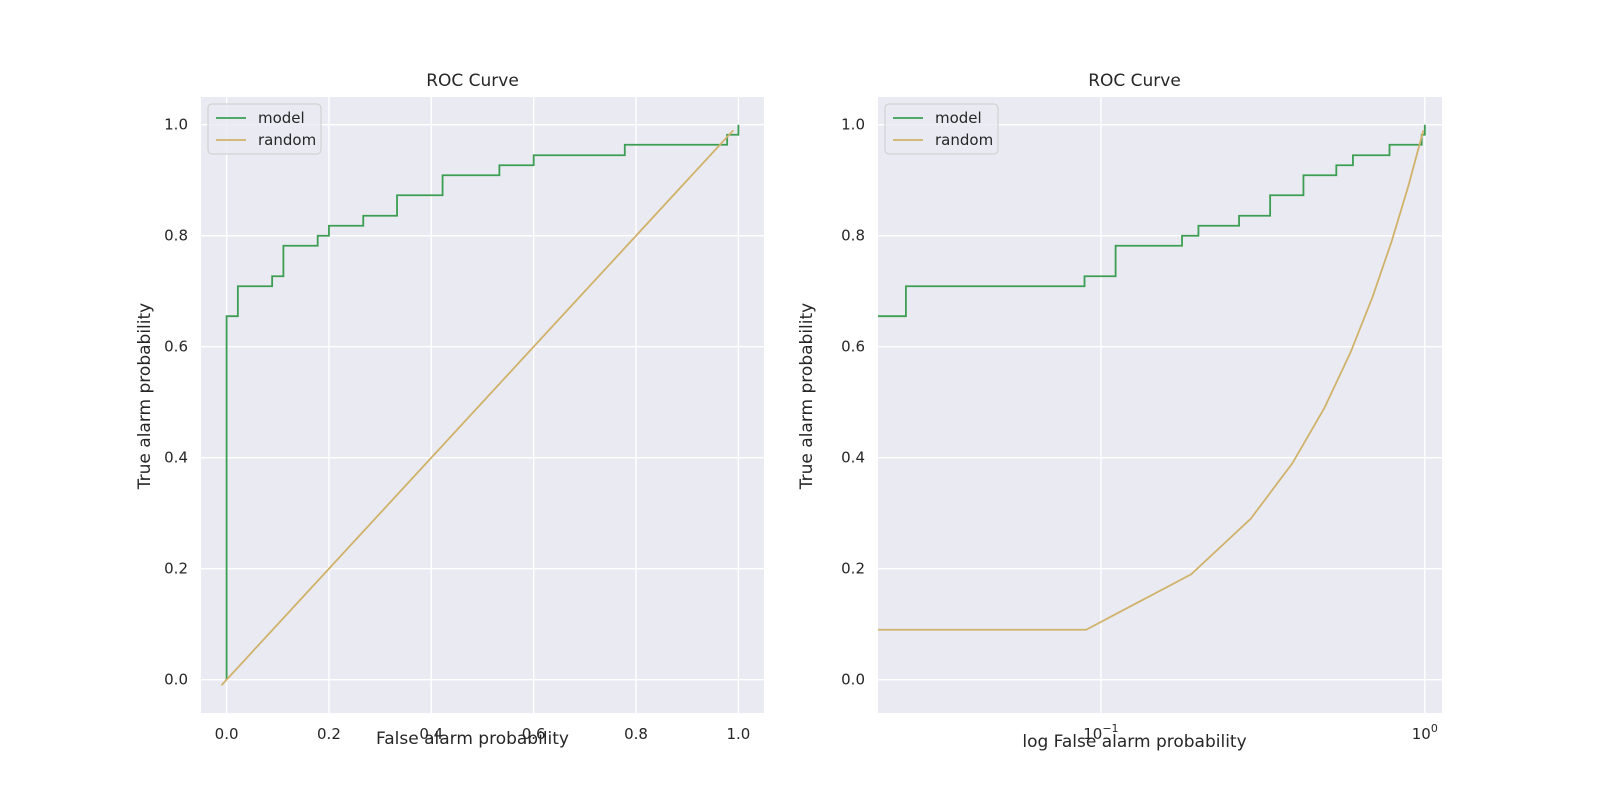 This screenshot has width=1600, height=800. What do you see at coordinates (472, 739) in the screenshot?
I see `x-axis-label: False alarm probability` at bounding box center [472, 739].